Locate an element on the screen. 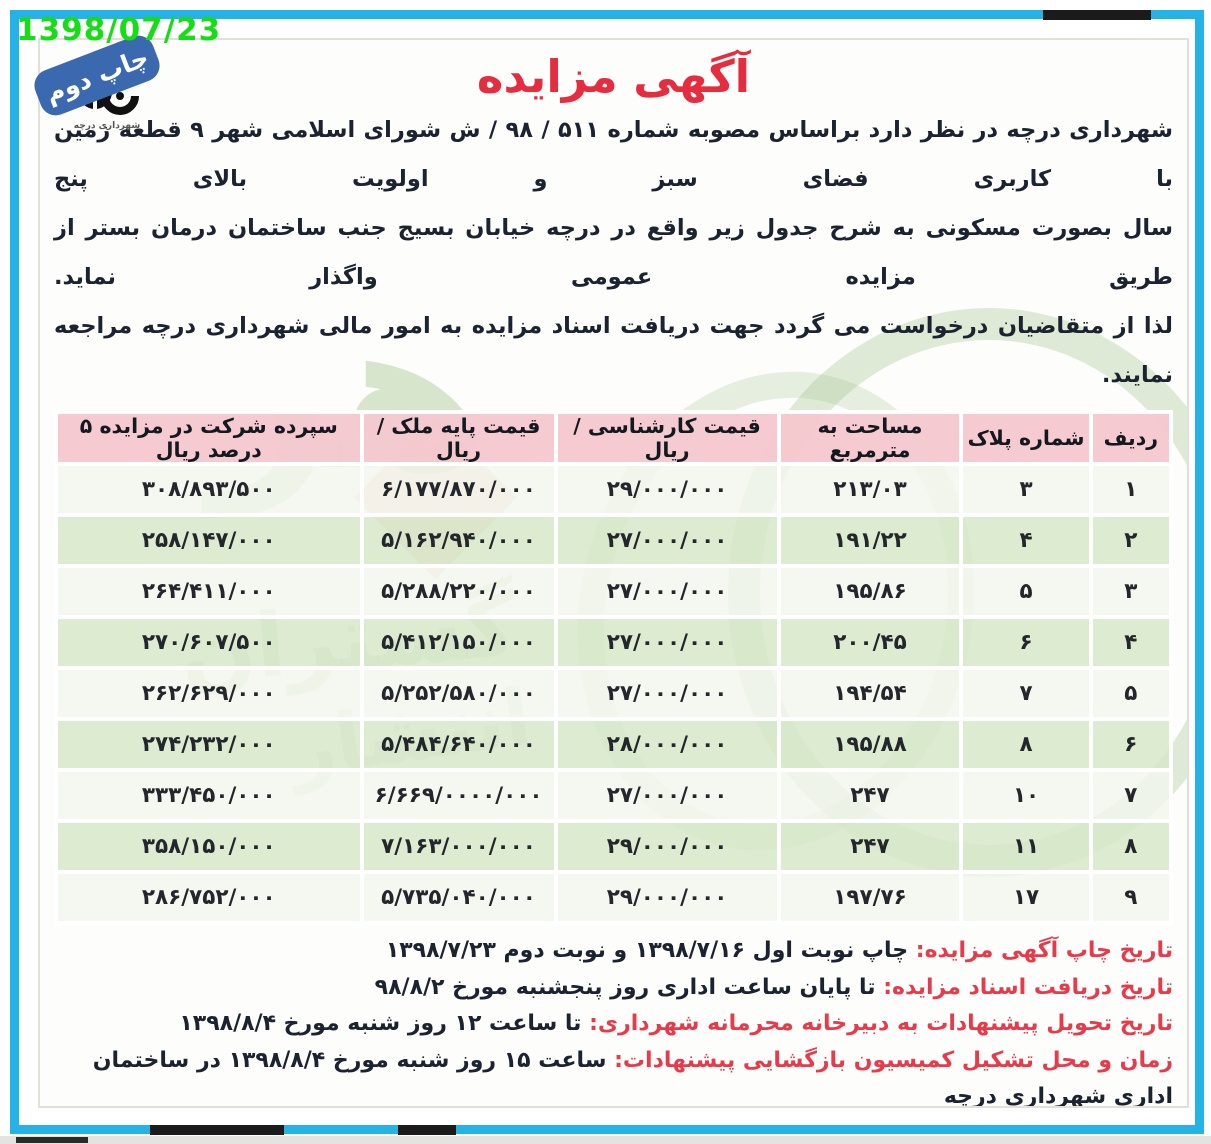 This screenshot has width=1211, height=1144. cell-deposit: ۲۸۶/۷۵۲/۰۰۰ is located at coordinates (209, 897).